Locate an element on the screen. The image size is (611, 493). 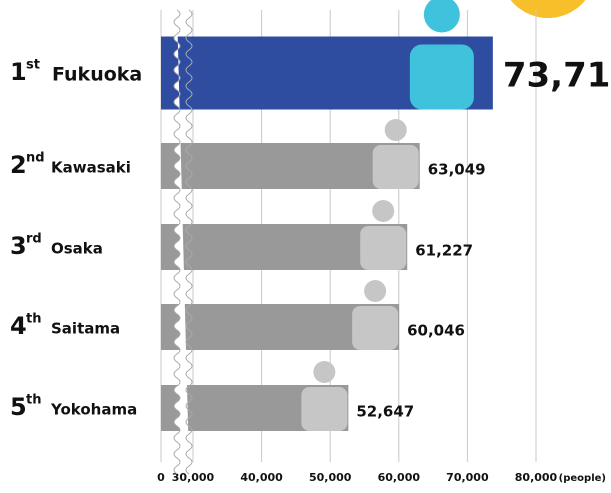
x-tick-label: 60,000 is located at coordinates (399, 477).